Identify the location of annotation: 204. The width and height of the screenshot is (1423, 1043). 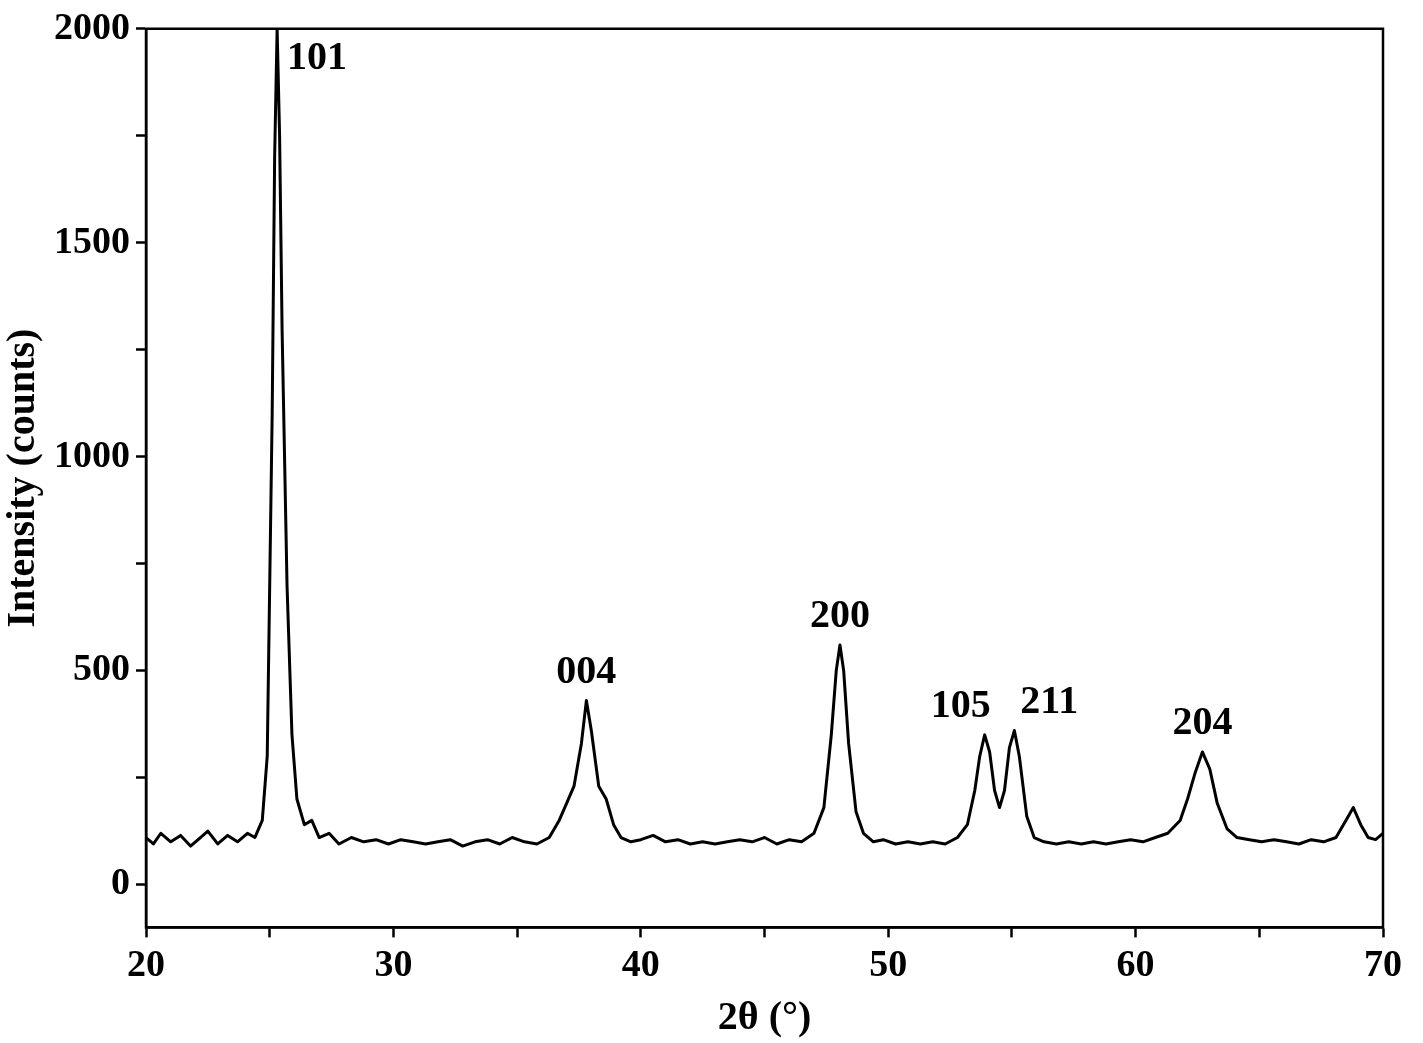
(1202, 721).